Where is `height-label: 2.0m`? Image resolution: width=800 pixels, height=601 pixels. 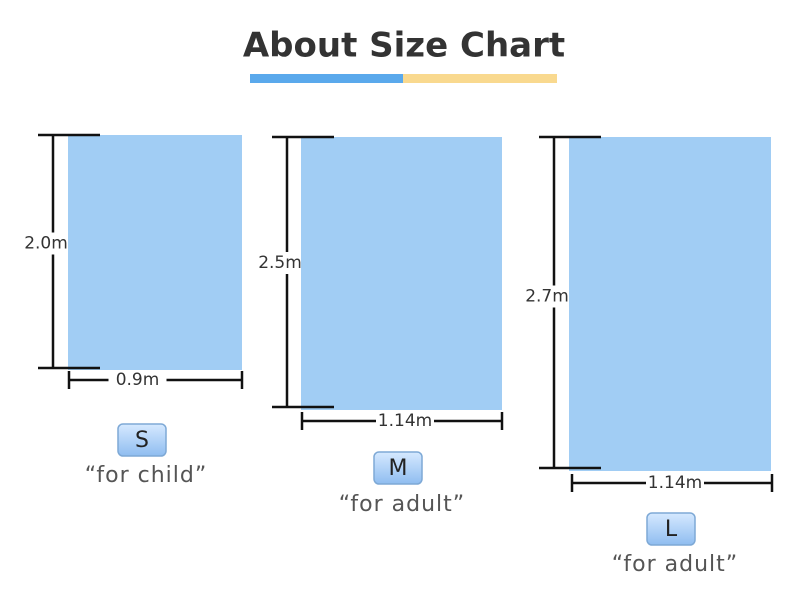 height-label: 2.0m is located at coordinates (46, 244).